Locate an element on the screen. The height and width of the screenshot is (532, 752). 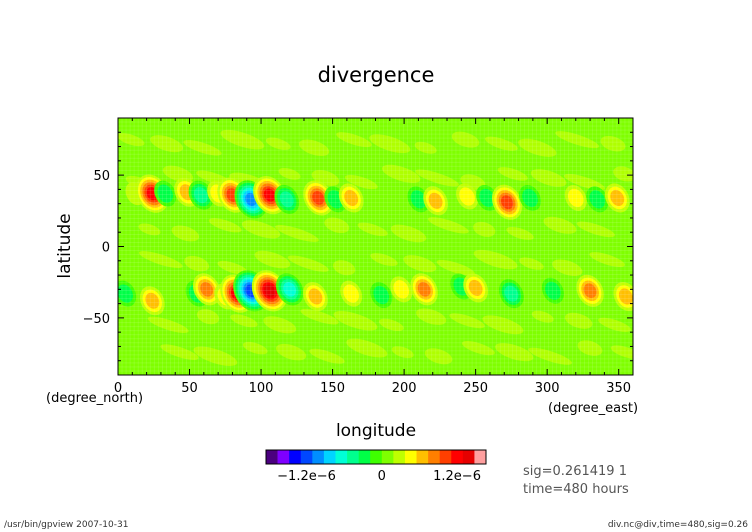
x-tick-label: 300 is located at coordinates (547, 388).